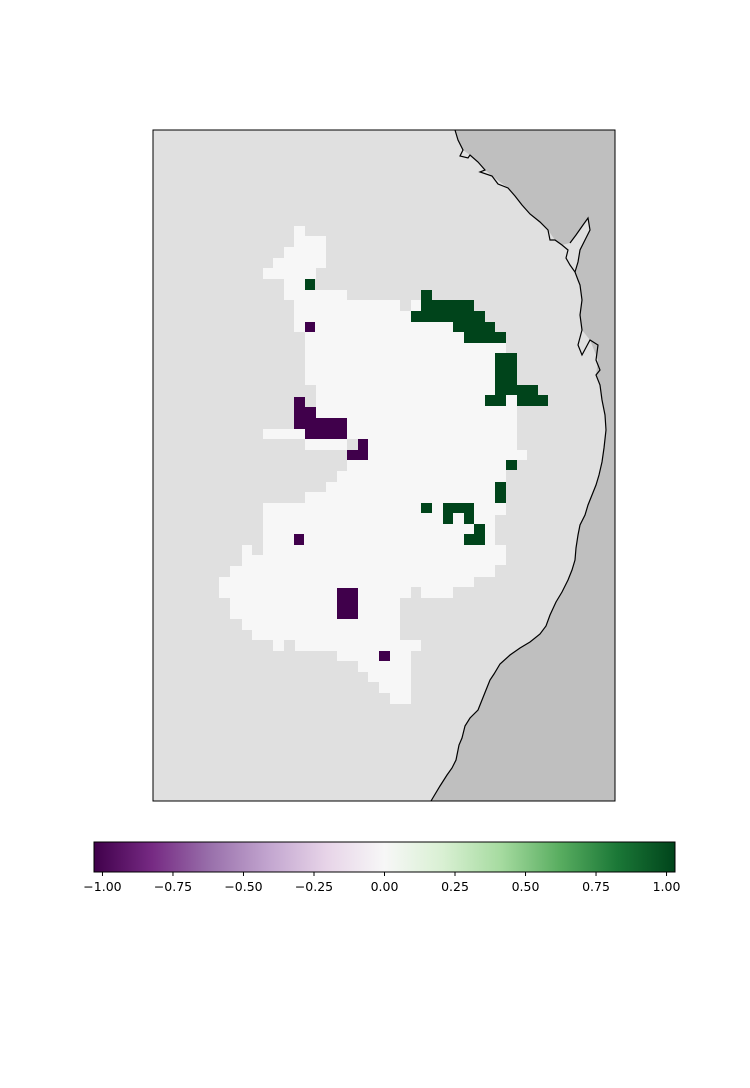 Image resolution: width=750 pixels, height=1088 pixels. I want to click on coastline, so click(518, 465).